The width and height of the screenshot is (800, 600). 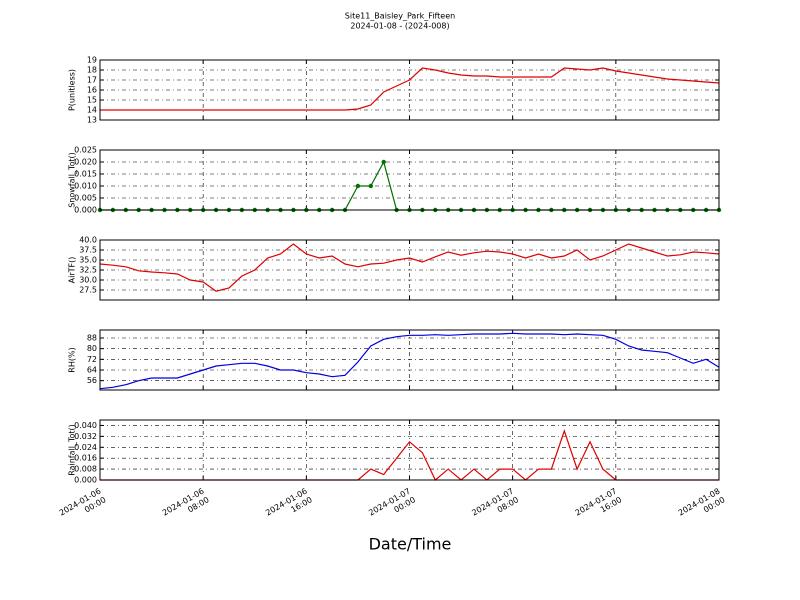 I want to click on y-tick-label: 35.0, so click(x=88, y=260).